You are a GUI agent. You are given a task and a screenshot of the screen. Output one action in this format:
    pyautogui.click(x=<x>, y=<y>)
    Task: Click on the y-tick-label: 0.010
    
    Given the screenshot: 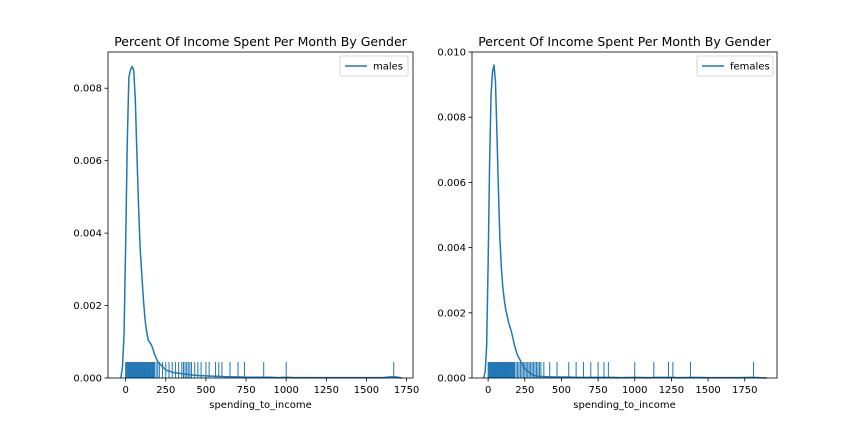 What is the action you would take?
    pyautogui.click(x=451, y=53)
    